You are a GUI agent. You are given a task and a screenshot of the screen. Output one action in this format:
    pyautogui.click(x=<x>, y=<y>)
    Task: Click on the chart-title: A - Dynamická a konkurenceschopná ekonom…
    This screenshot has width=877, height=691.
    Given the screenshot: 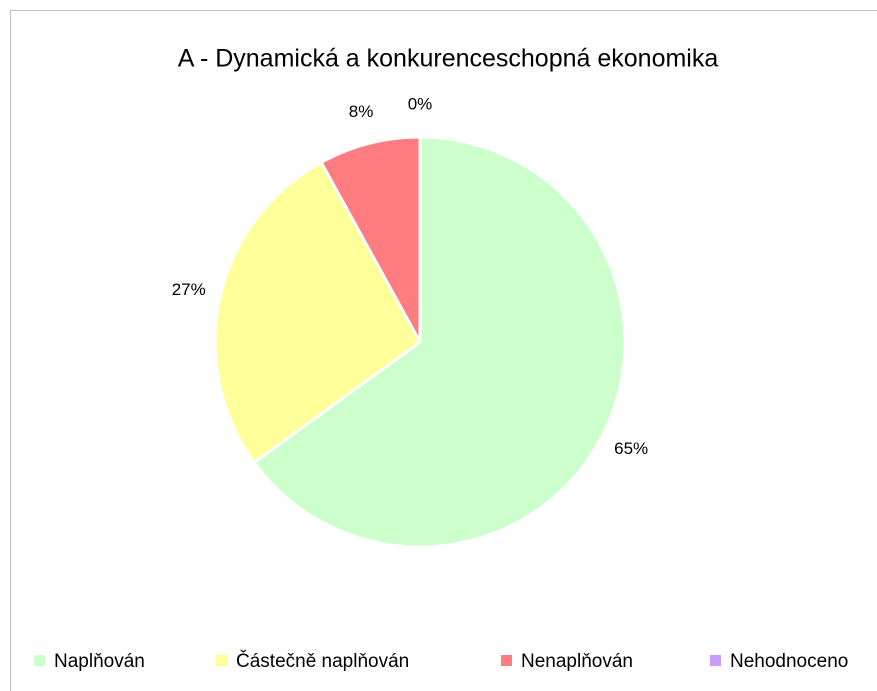 What is the action you would take?
    pyautogui.click(x=448, y=59)
    